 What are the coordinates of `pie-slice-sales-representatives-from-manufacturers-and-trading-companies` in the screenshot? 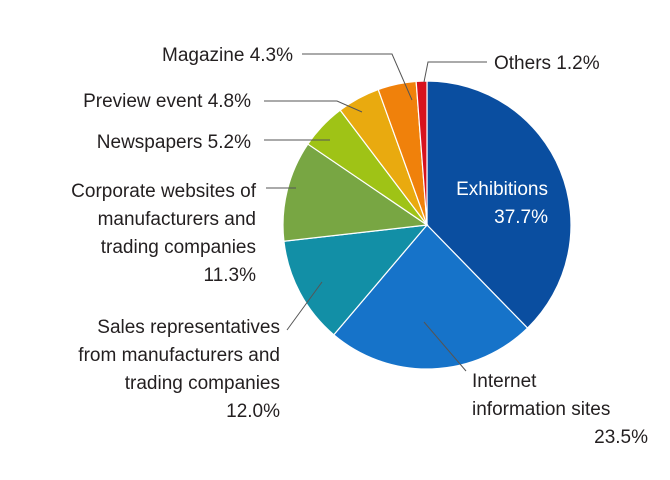 It's located at (356, 280).